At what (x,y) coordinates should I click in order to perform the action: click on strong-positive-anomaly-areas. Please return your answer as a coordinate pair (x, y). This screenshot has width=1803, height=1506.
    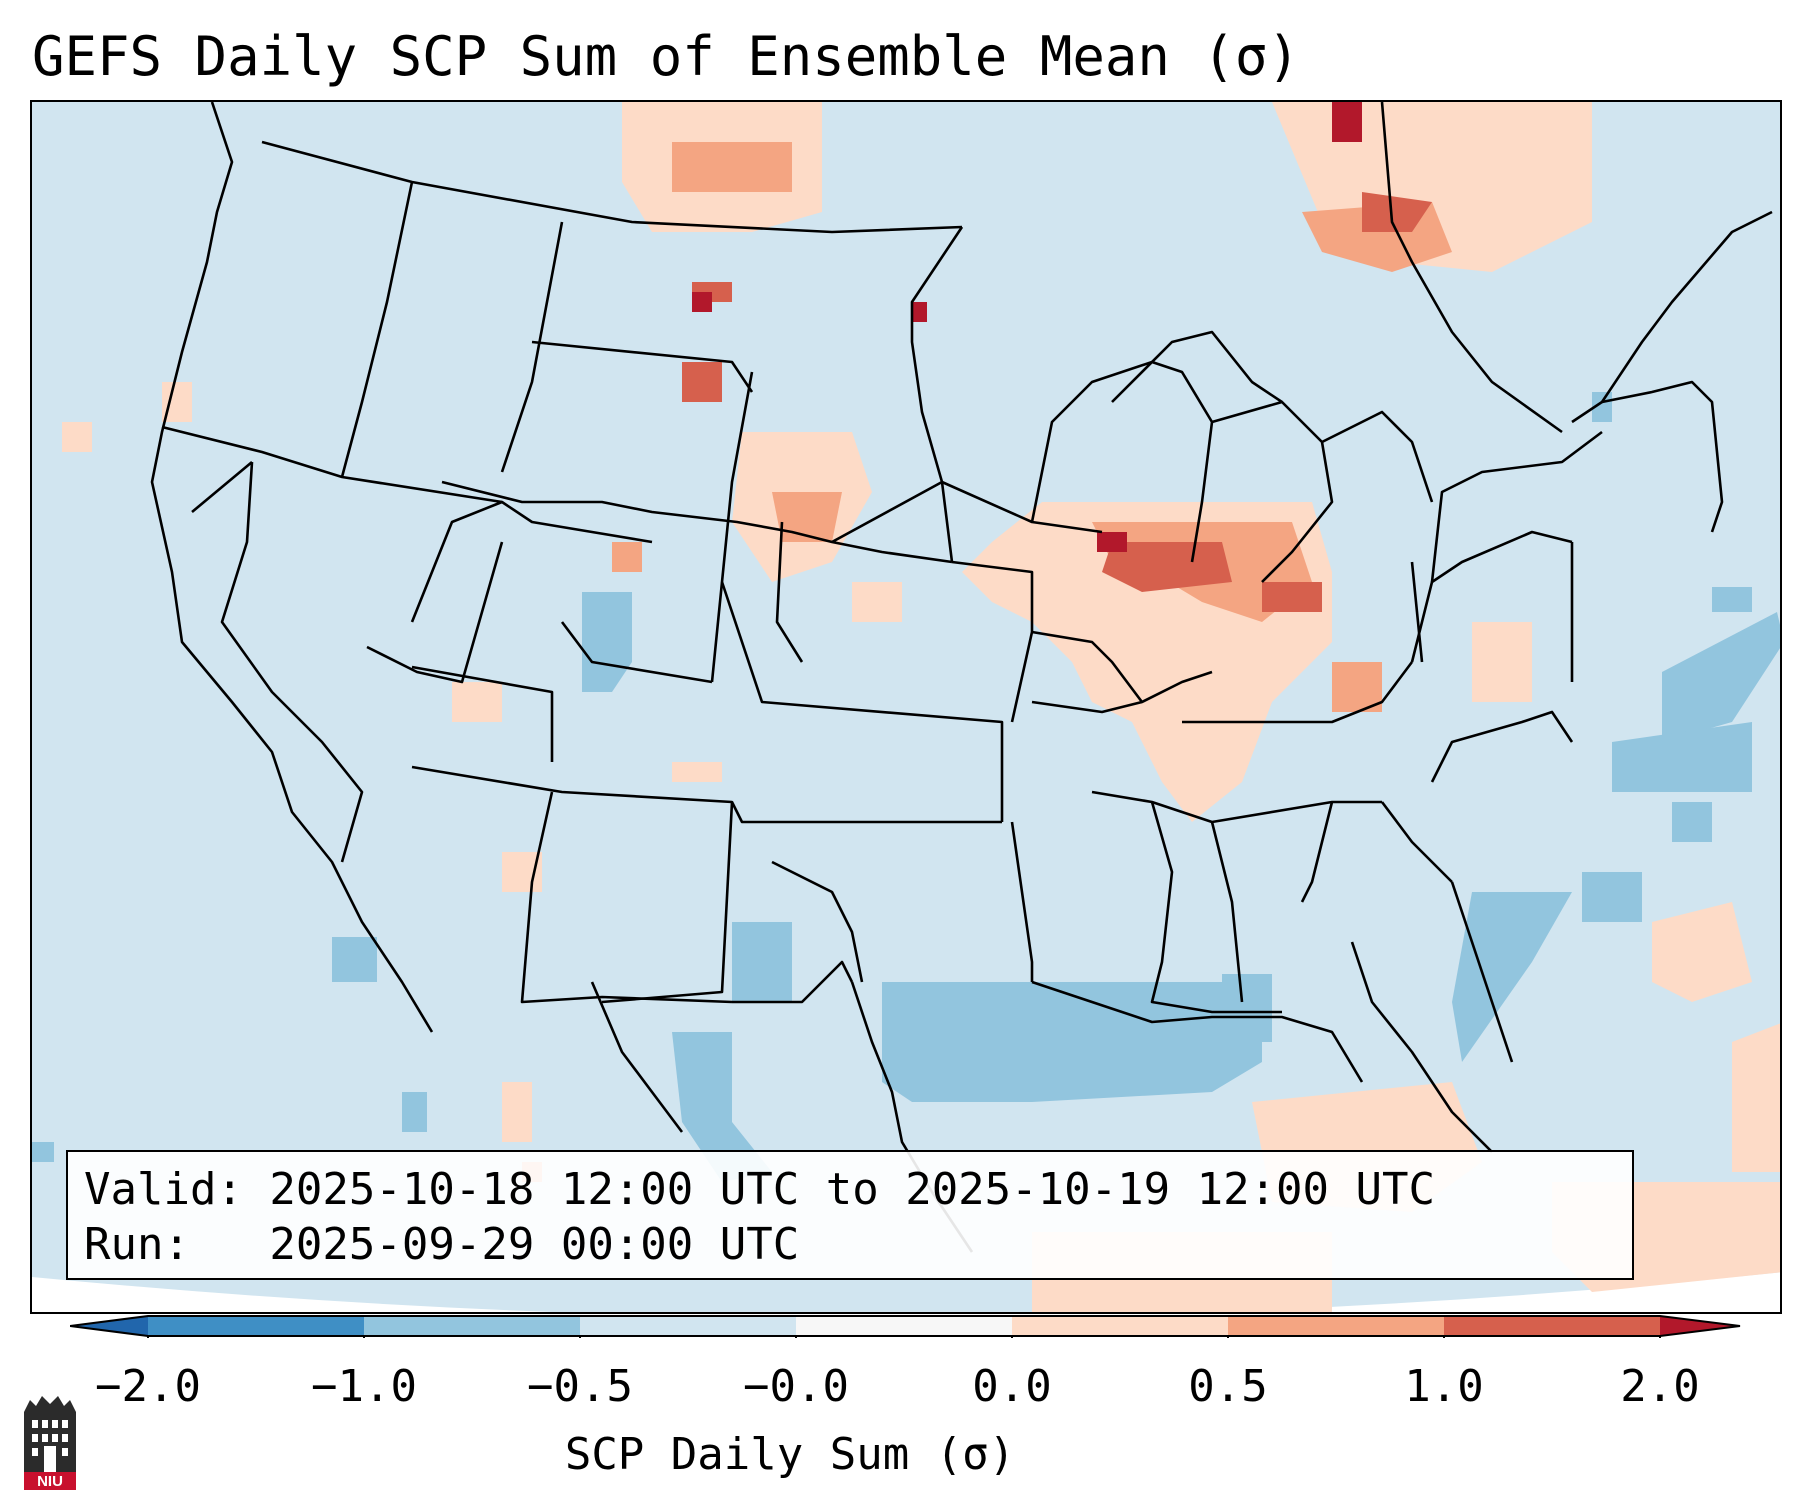
    Looking at the image, I should click on (1057, 402).